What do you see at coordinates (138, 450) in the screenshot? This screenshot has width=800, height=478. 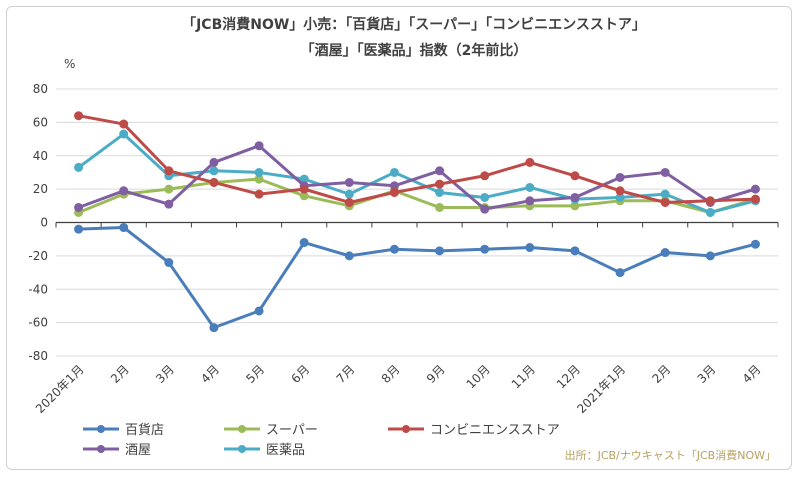 I see `legend-label: 酒屋` at bounding box center [138, 450].